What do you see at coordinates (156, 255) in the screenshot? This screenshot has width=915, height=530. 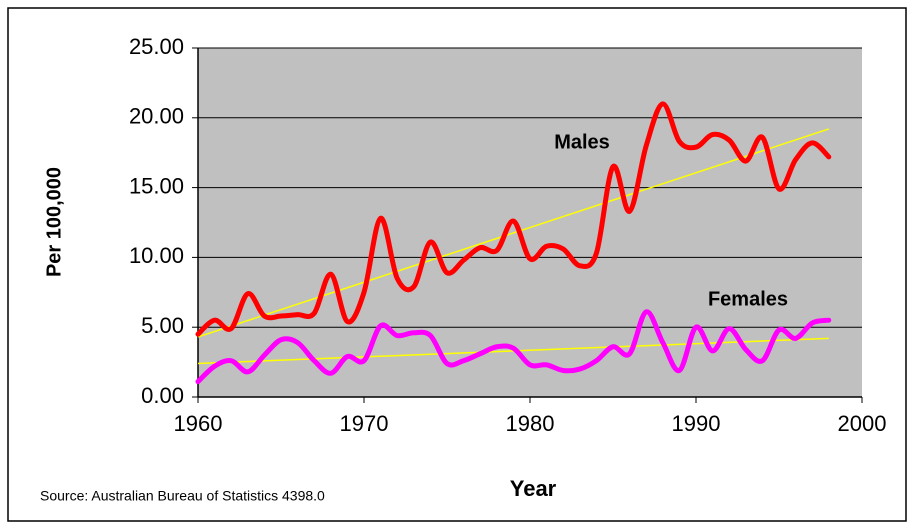 I see `y-tick-label: 10.00` at bounding box center [156, 255].